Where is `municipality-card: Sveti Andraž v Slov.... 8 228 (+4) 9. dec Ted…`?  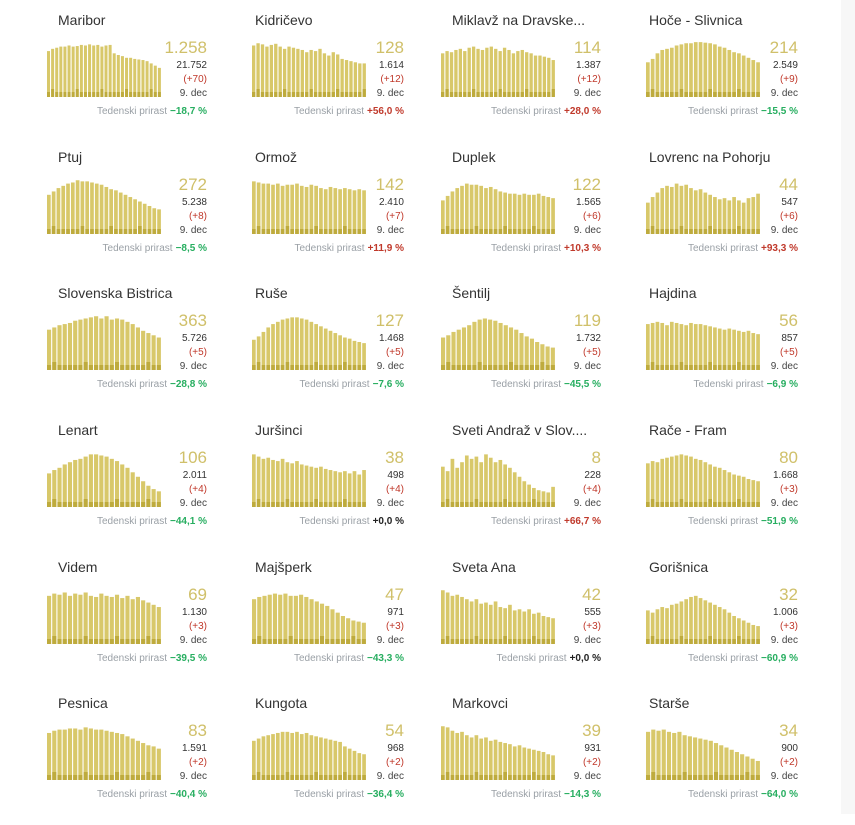 municipality-card: Sveti Andraž v Slov.... 8 228 (+4) 9. dec Ted… is located at coordinates (537, 487).